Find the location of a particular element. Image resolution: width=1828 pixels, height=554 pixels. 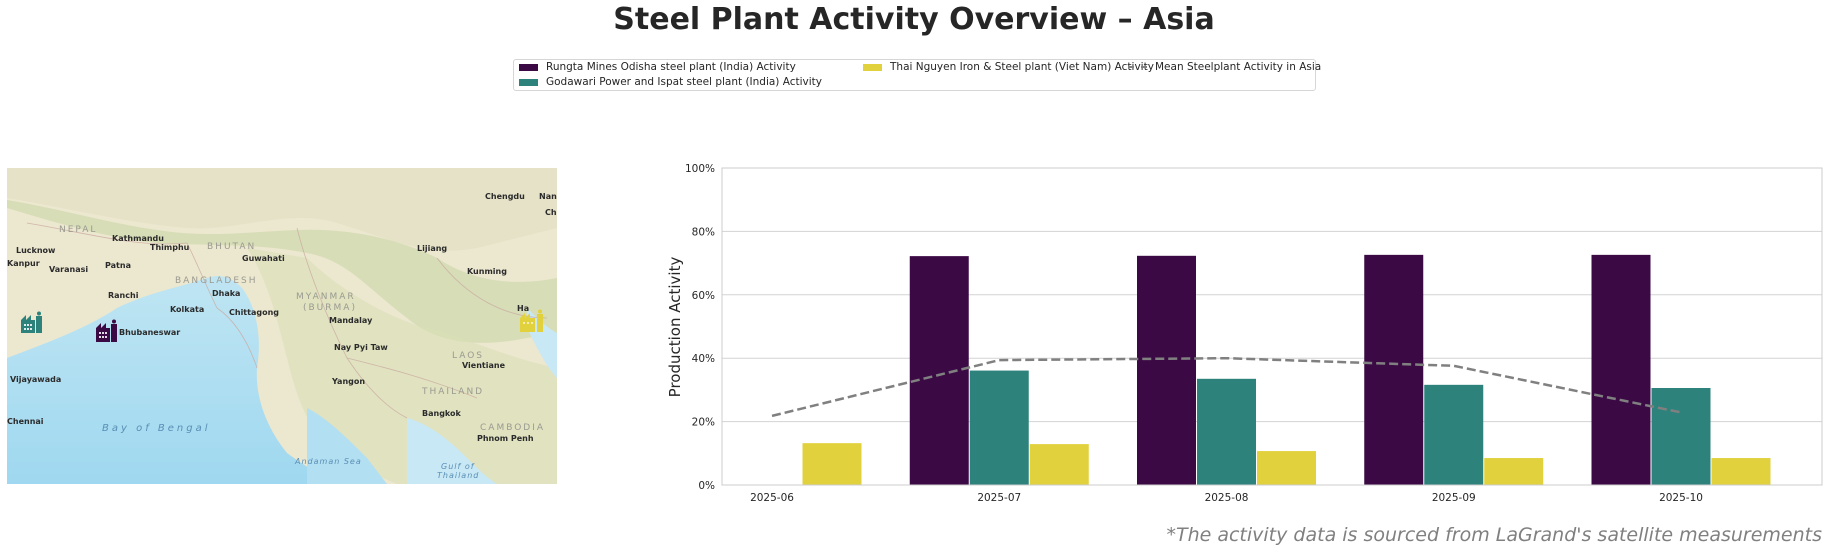

svg-text: Kathmandu is located at coordinates (138, 238).